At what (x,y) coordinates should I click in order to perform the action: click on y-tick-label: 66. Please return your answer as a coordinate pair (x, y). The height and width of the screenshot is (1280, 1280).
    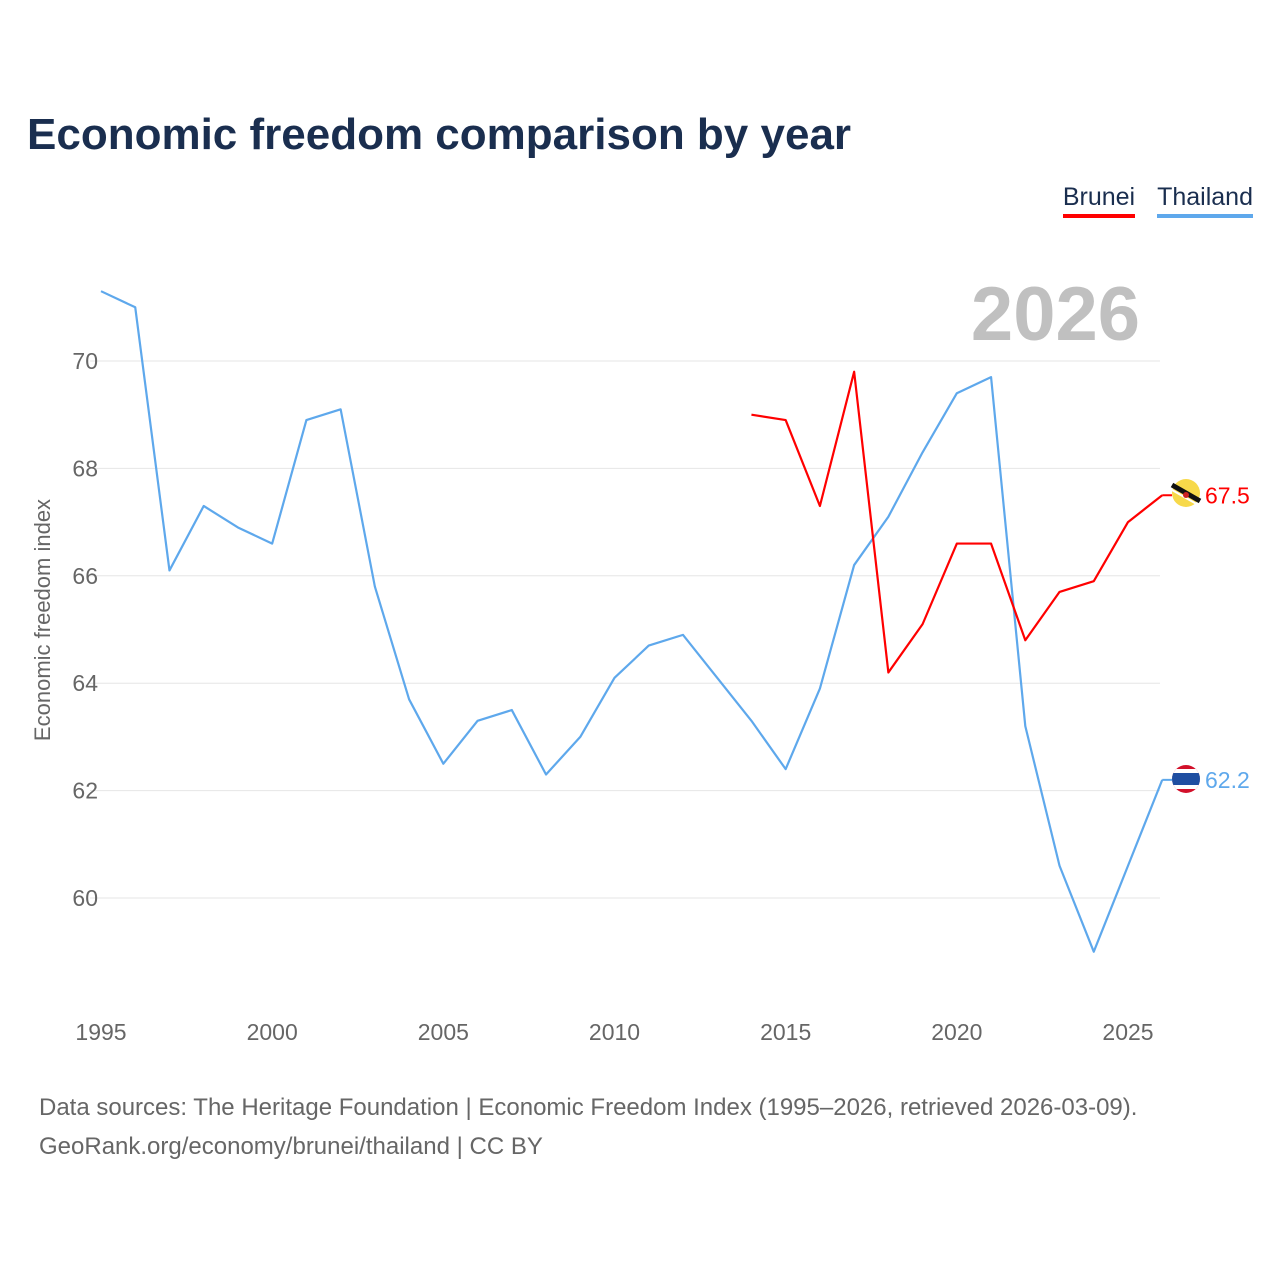
    Looking at the image, I should click on (85, 576).